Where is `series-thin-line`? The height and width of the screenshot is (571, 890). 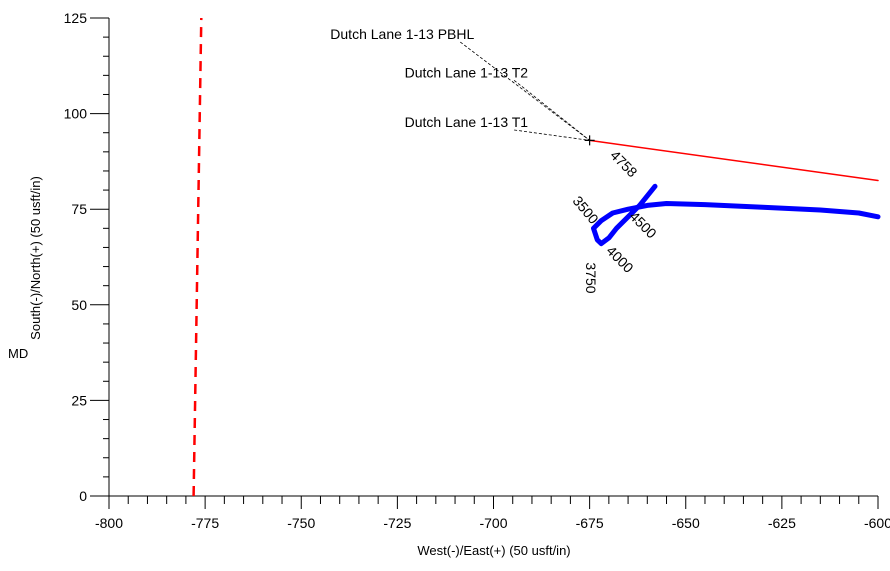 series-thin-line is located at coordinates (733, 160).